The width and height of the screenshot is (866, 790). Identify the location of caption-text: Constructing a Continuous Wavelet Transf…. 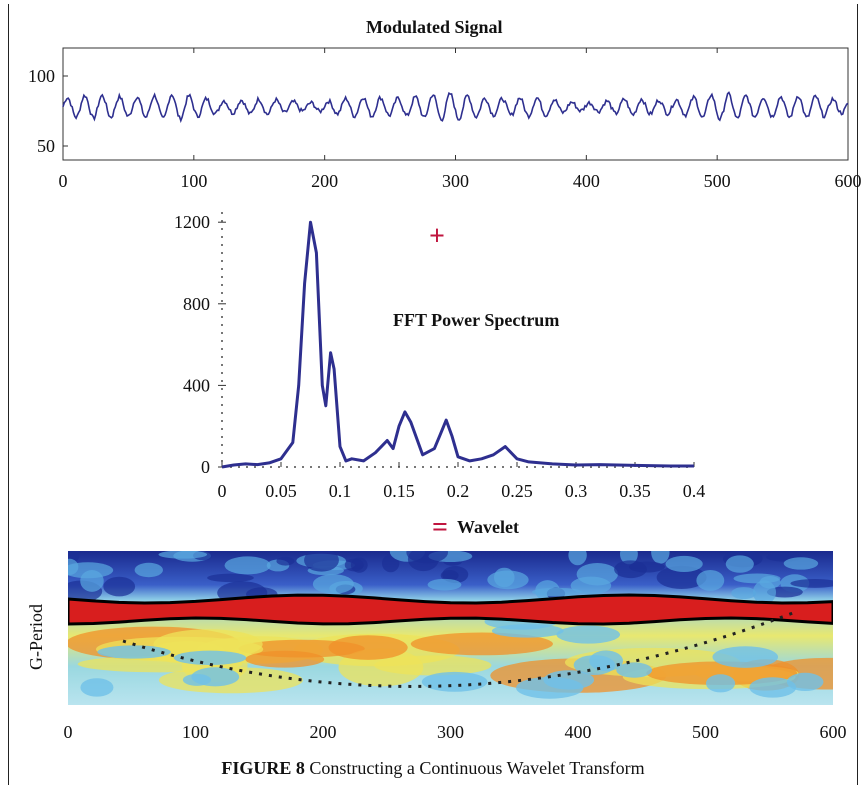
(474, 768).